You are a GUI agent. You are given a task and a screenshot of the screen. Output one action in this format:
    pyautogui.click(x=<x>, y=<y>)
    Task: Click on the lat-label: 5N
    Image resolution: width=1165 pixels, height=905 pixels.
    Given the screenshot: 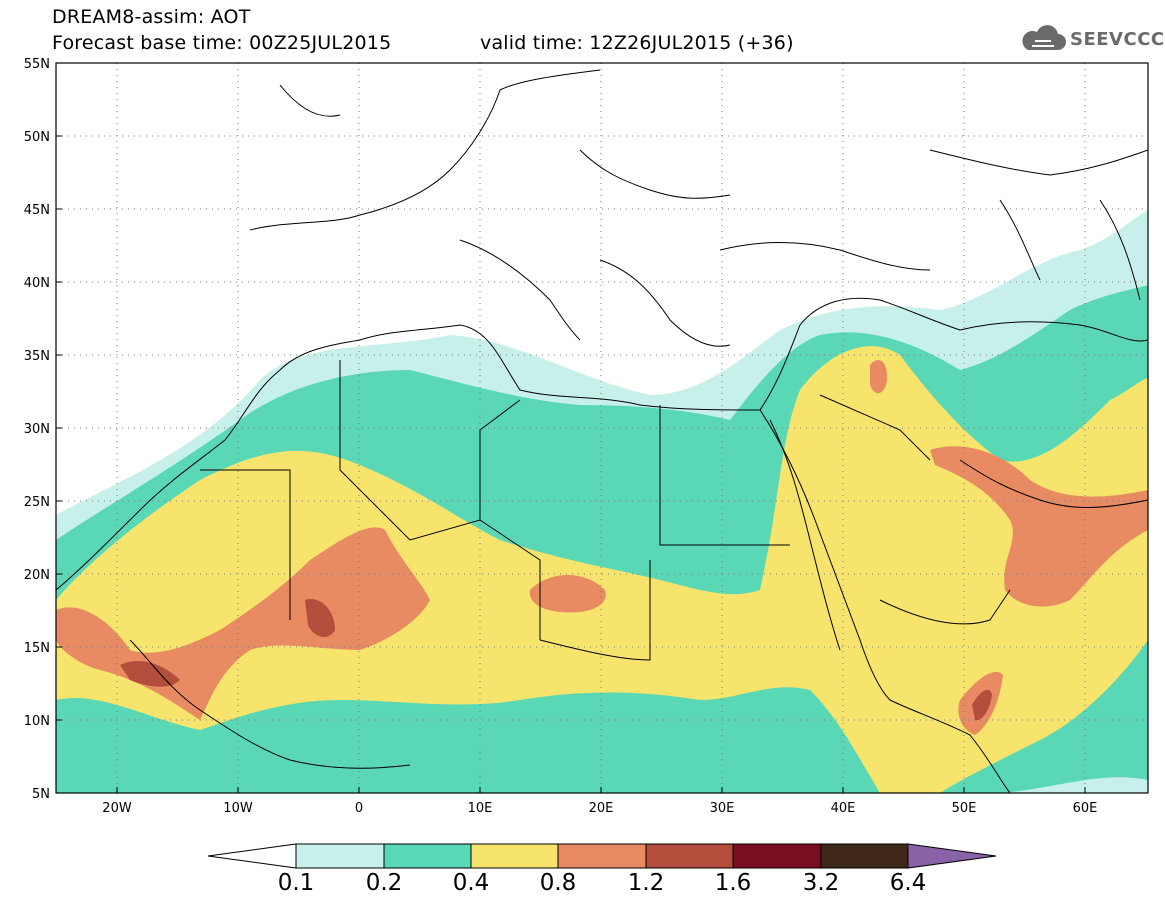 What is the action you would take?
    pyautogui.click(x=41, y=794)
    